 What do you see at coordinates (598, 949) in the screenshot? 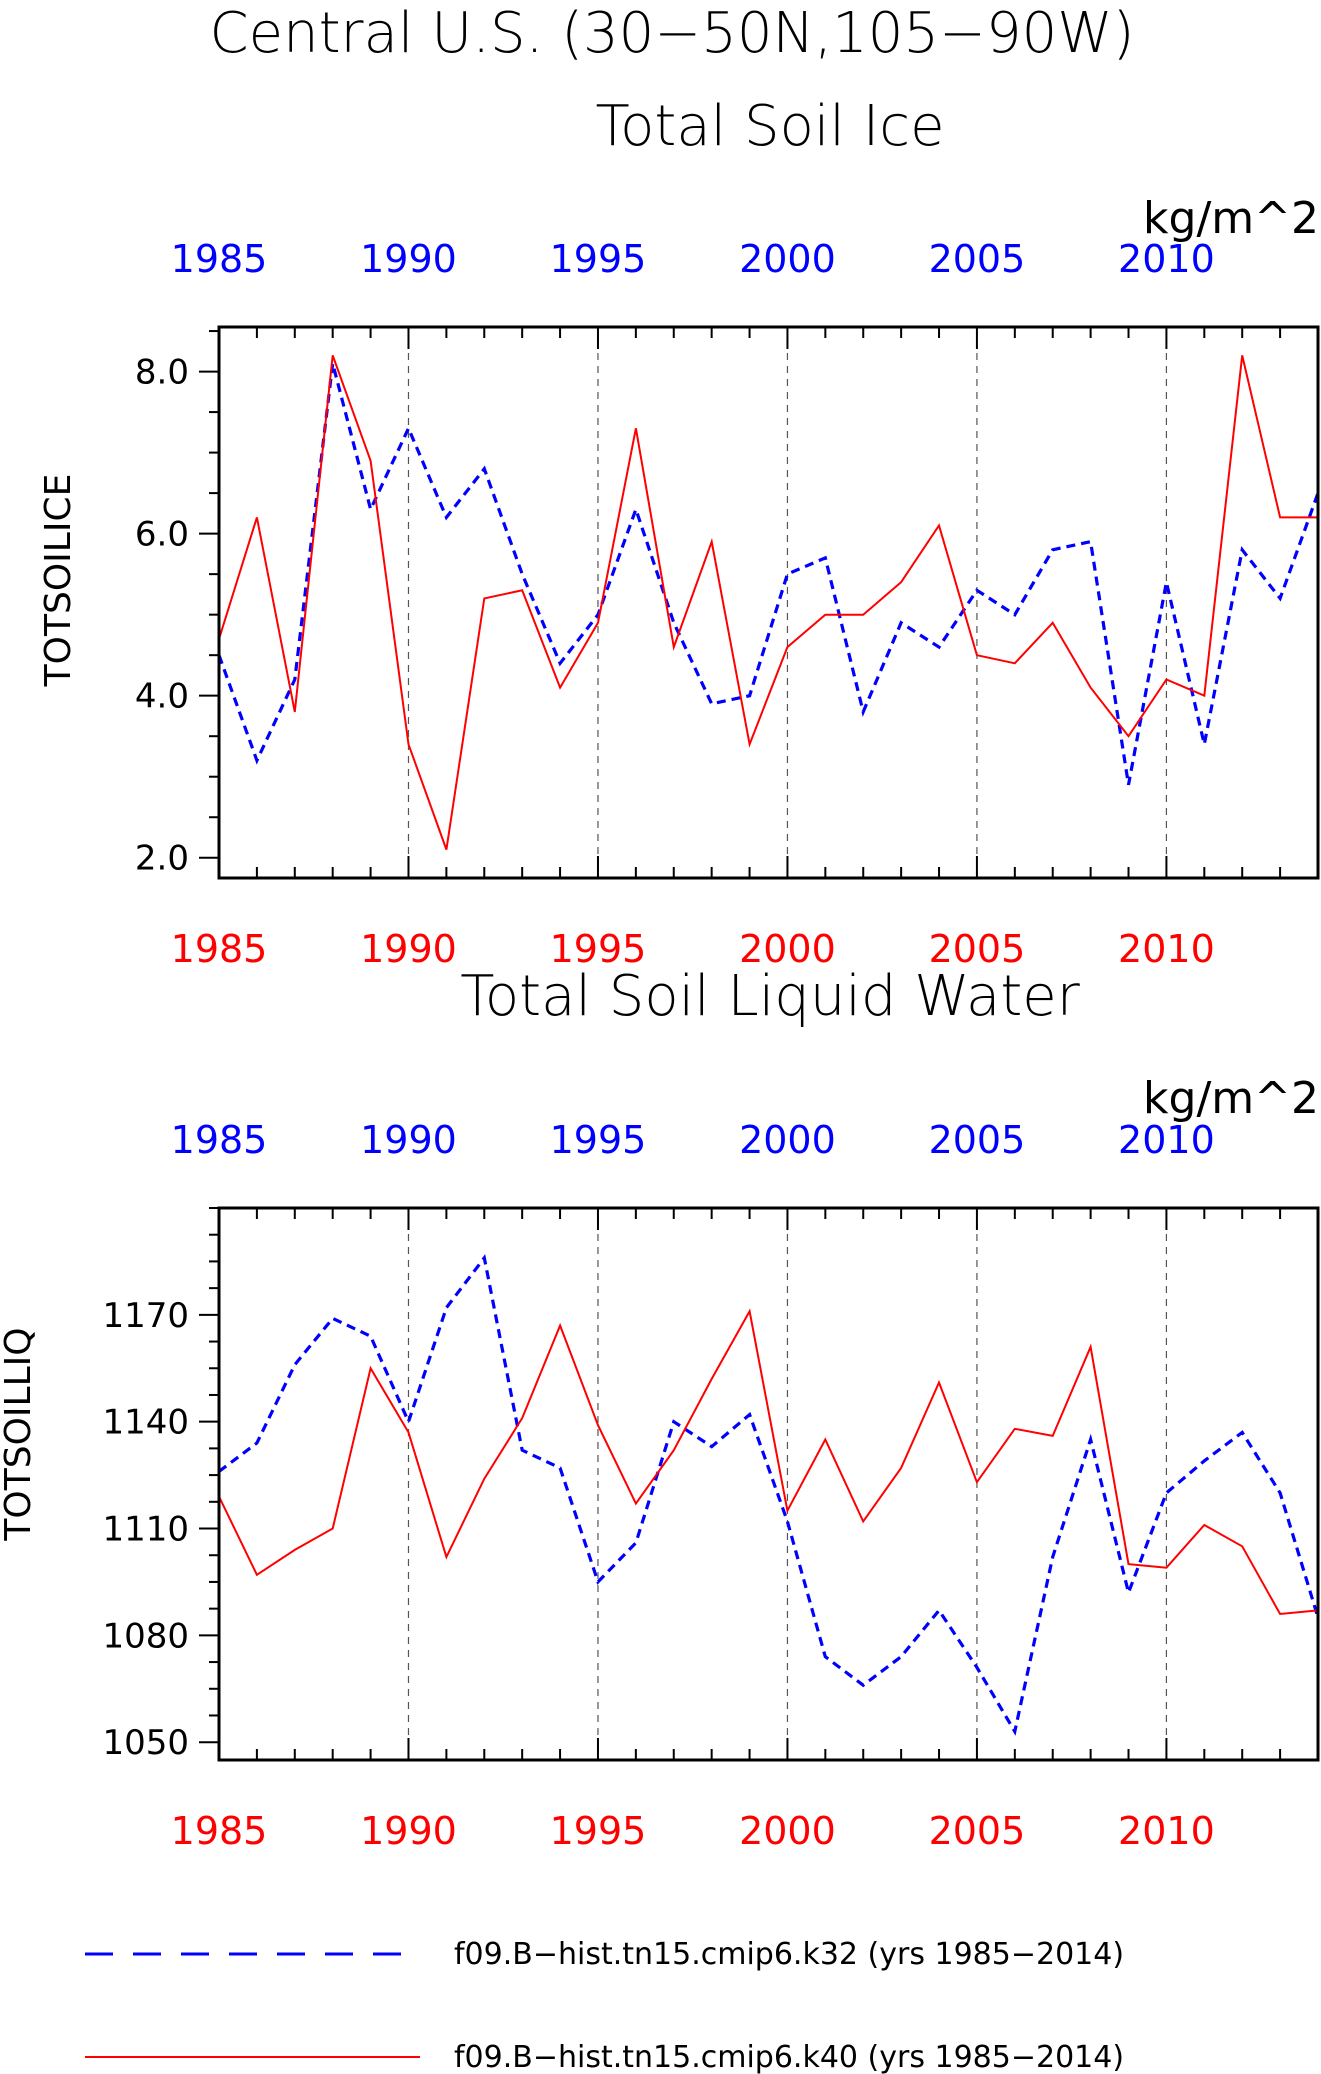
I see `soil-ice-xtick-label-bottom: 1995` at bounding box center [598, 949].